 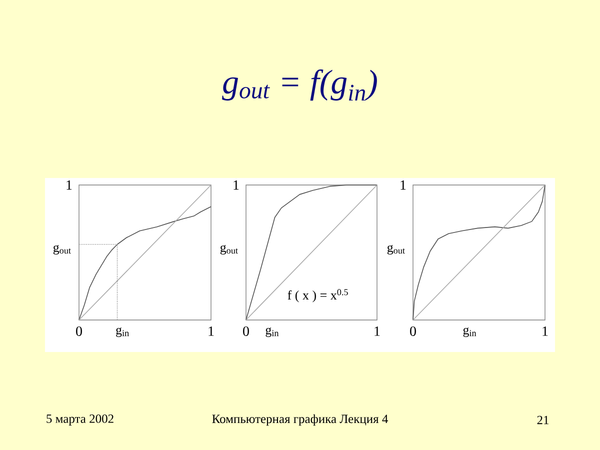 I want to click on text: Компьютерная графика Лекция 4, so click(x=300, y=420).